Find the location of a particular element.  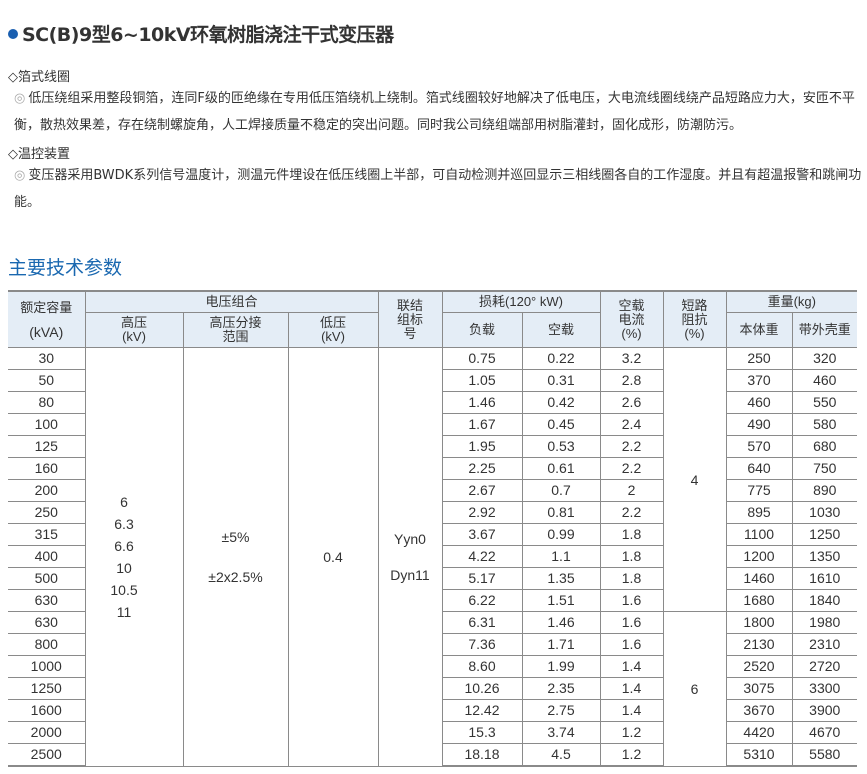

header-unit: (kVA) is located at coordinates (46, 331).